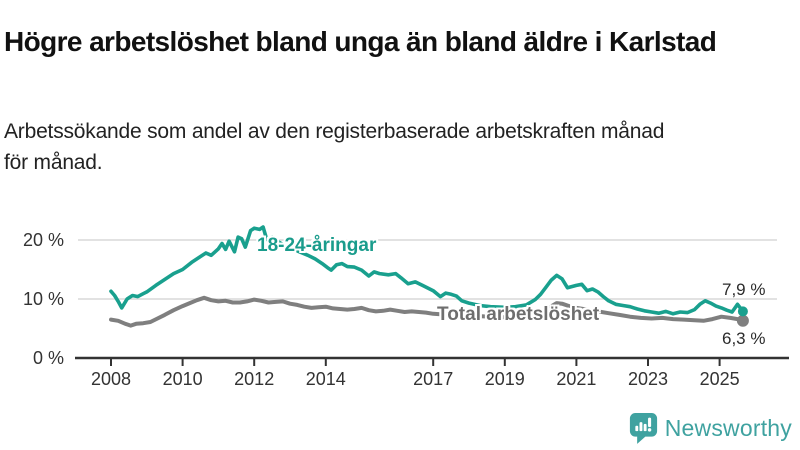 The image size is (800, 450). Describe the element at coordinates (719, 379) in the screenshot. I see `x-axis-label: 2025` at that location.